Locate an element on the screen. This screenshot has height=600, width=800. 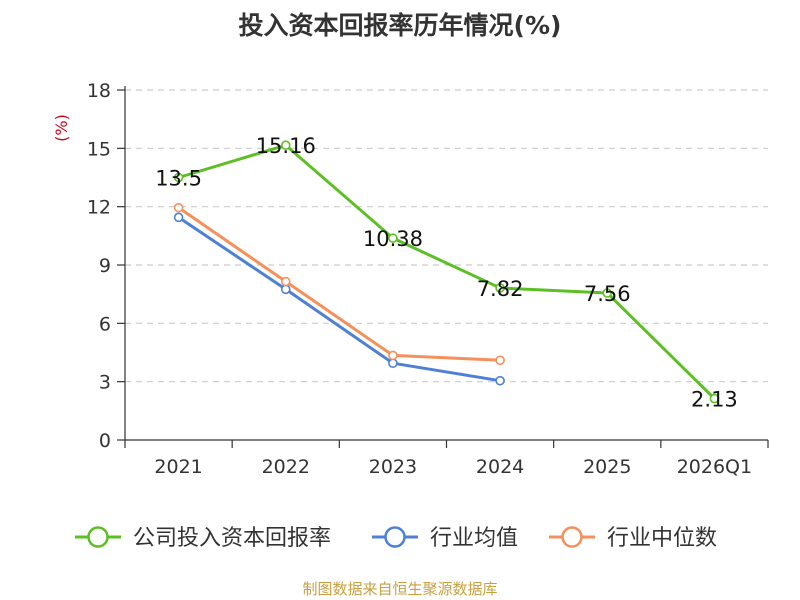
data-label: 7.82 is located at coordinates (500, 289).